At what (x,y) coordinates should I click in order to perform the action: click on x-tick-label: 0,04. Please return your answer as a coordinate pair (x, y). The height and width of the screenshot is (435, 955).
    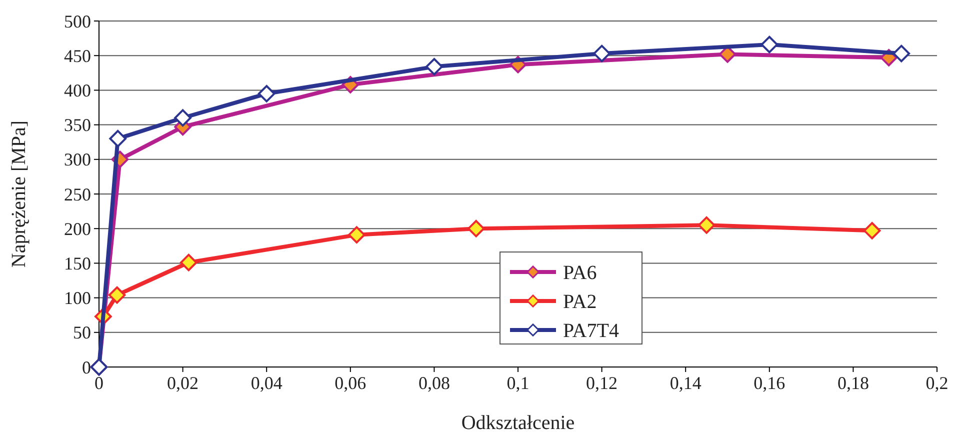
    Looking at the image, I should click on (266, 383).